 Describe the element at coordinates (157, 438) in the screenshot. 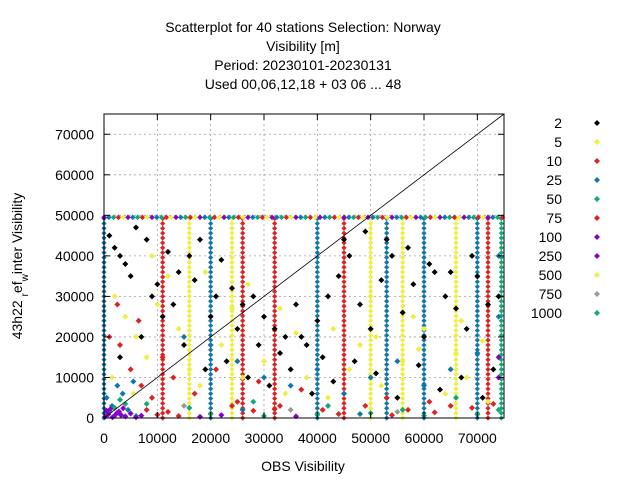

I see `x-tick-label-1: 10000` at that location.